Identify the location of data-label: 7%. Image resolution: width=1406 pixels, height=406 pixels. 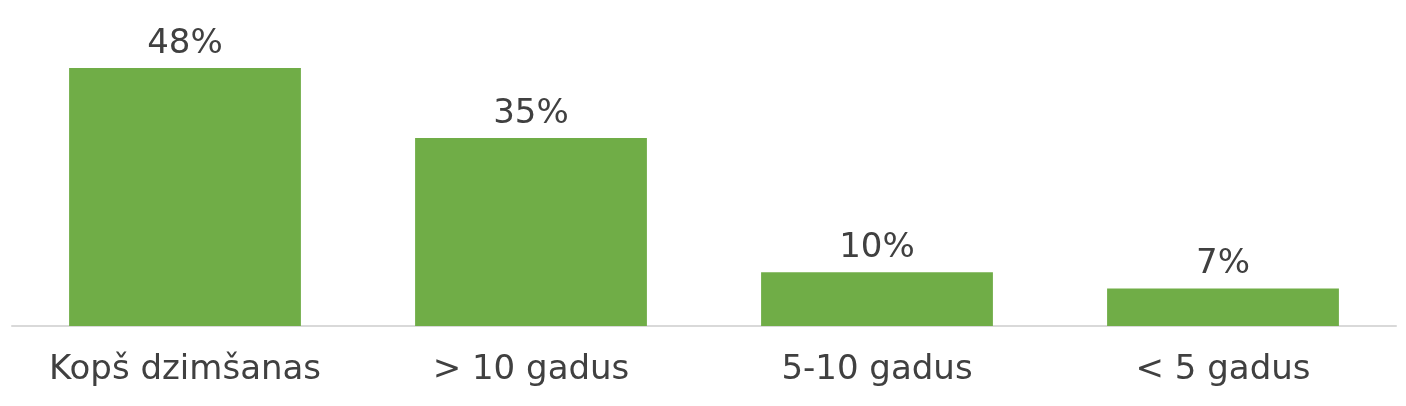
(1223, 261).